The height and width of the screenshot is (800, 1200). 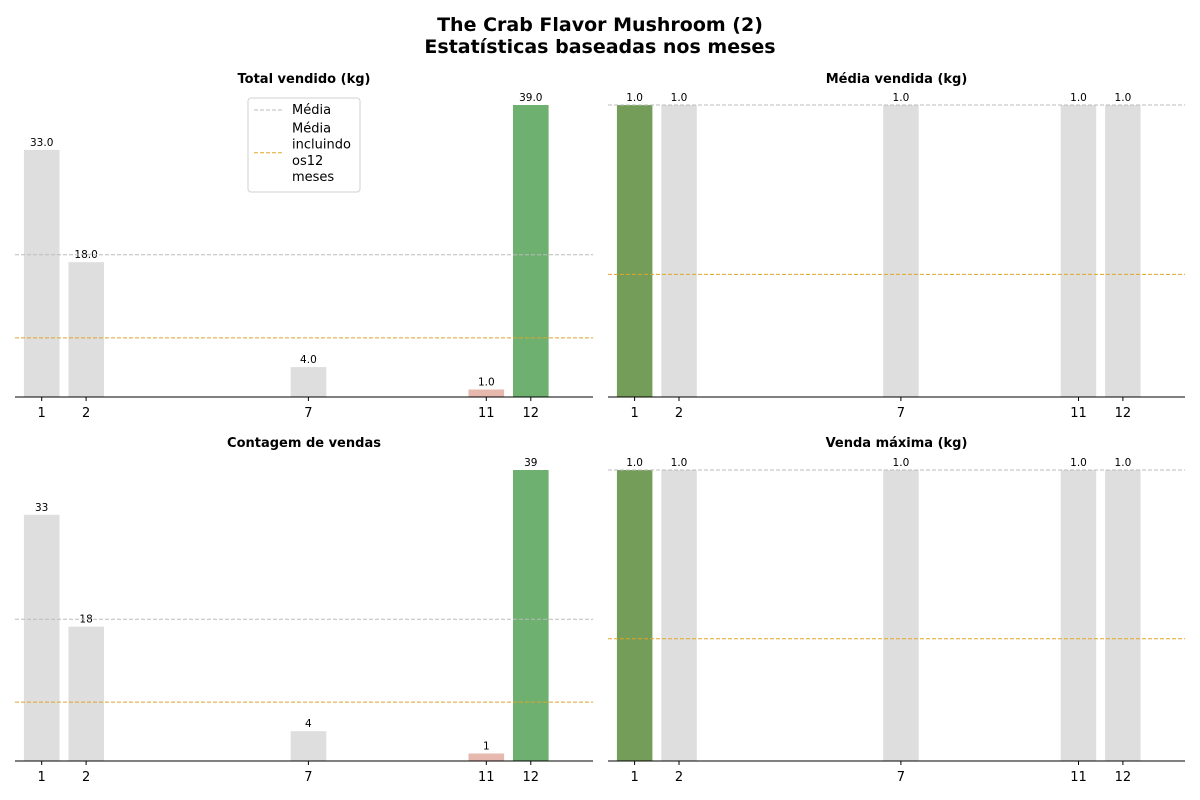 I want to click on legend-label-mean_all: os12, so click(x=307, y=161).